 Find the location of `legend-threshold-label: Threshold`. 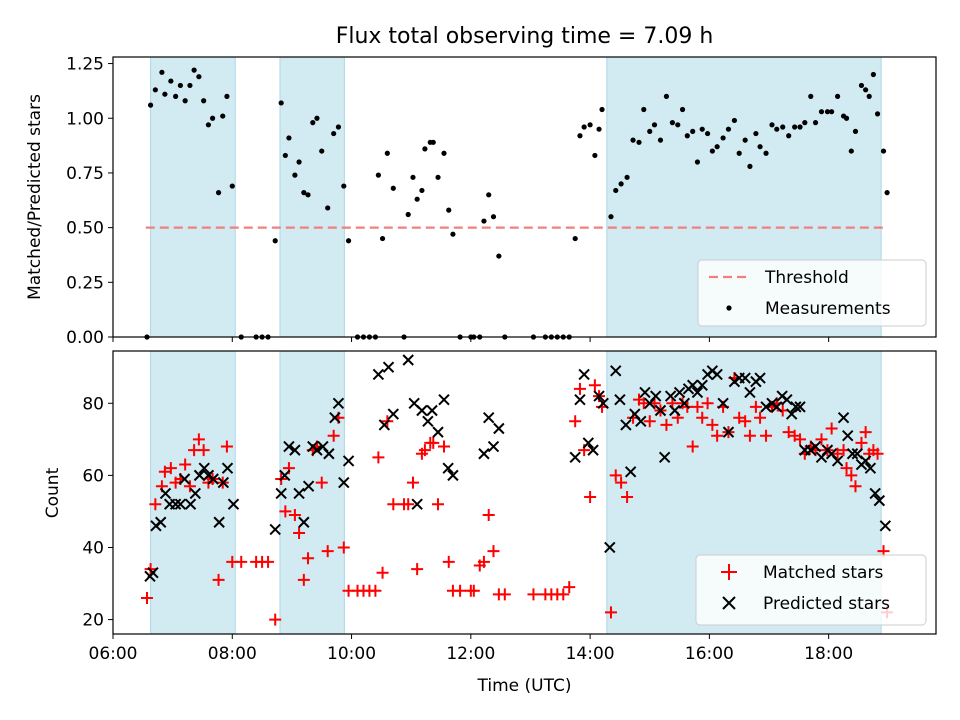

legend-threshold-label: Threshold is located at coordinates (806, 278).